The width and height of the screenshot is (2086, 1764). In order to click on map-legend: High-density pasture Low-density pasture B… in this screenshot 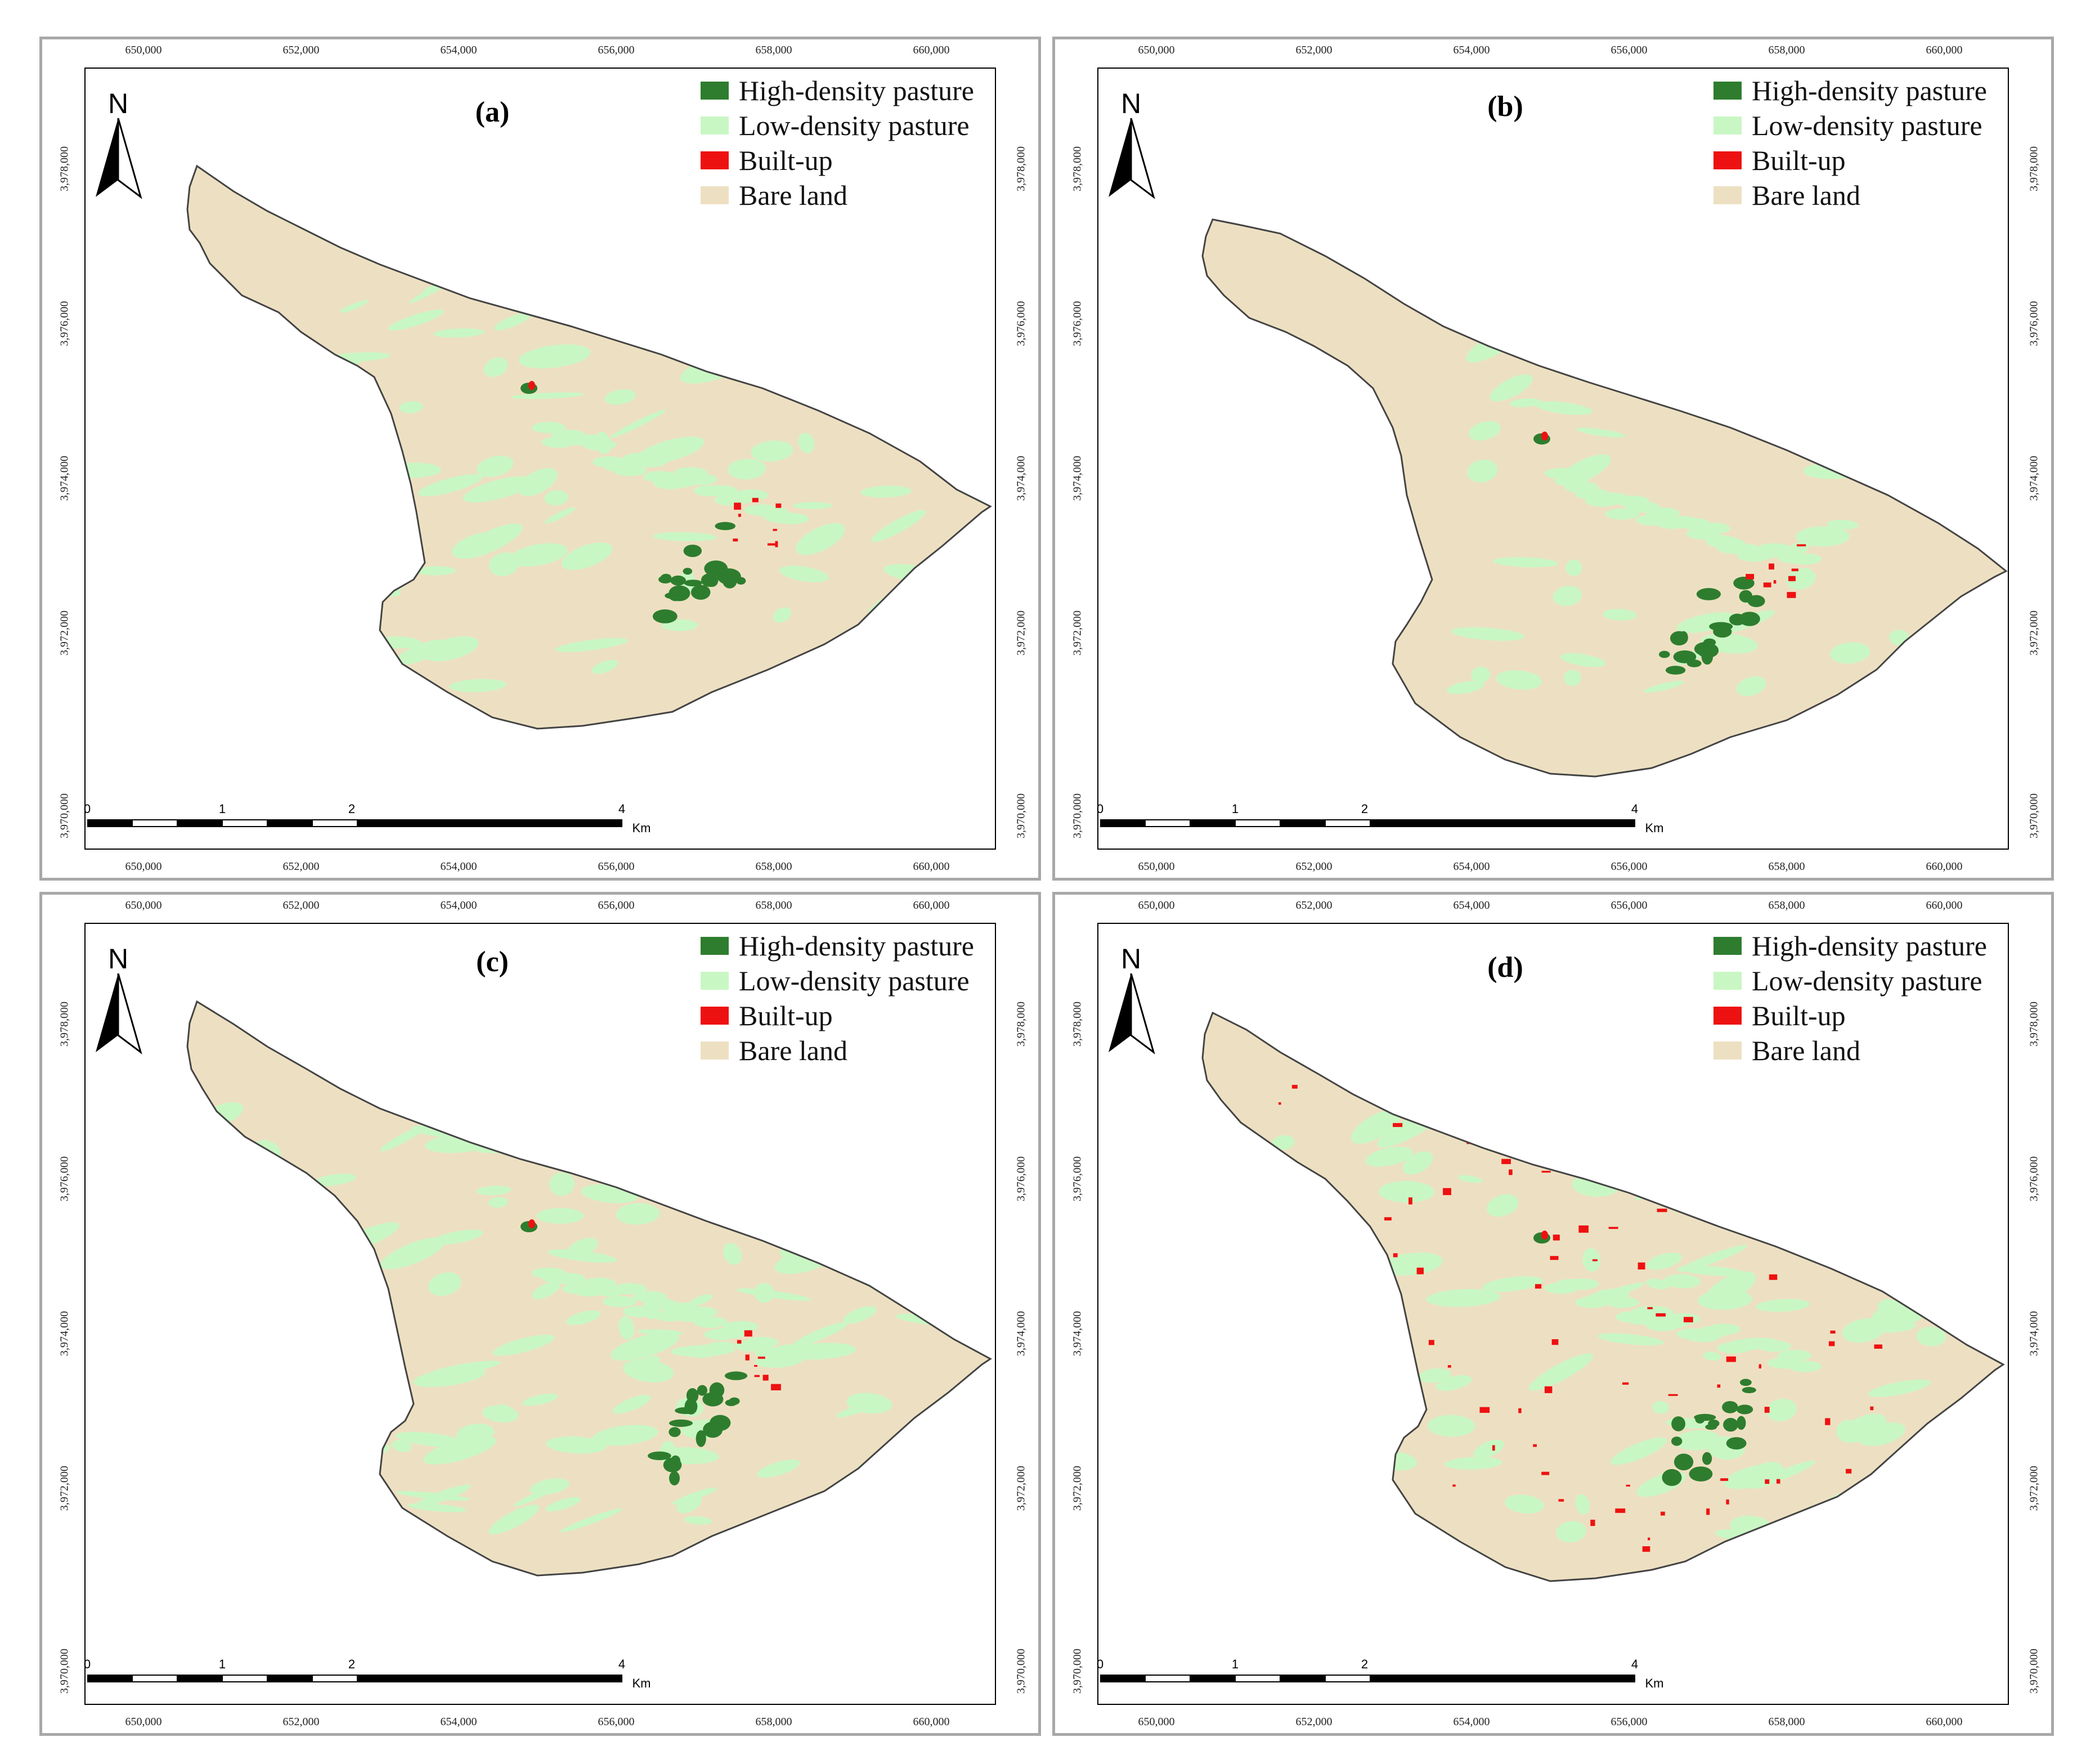, I will do `click(837, 143)`.